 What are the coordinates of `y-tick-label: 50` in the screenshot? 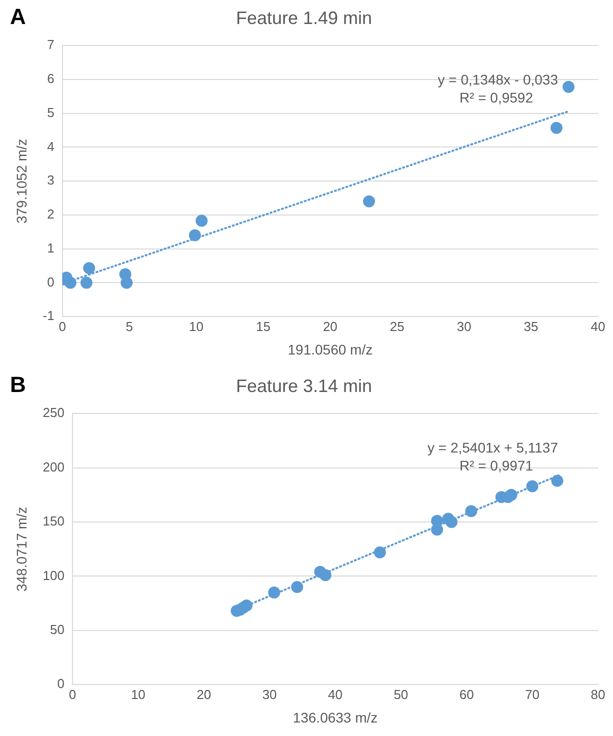 It's located at (57, 629).